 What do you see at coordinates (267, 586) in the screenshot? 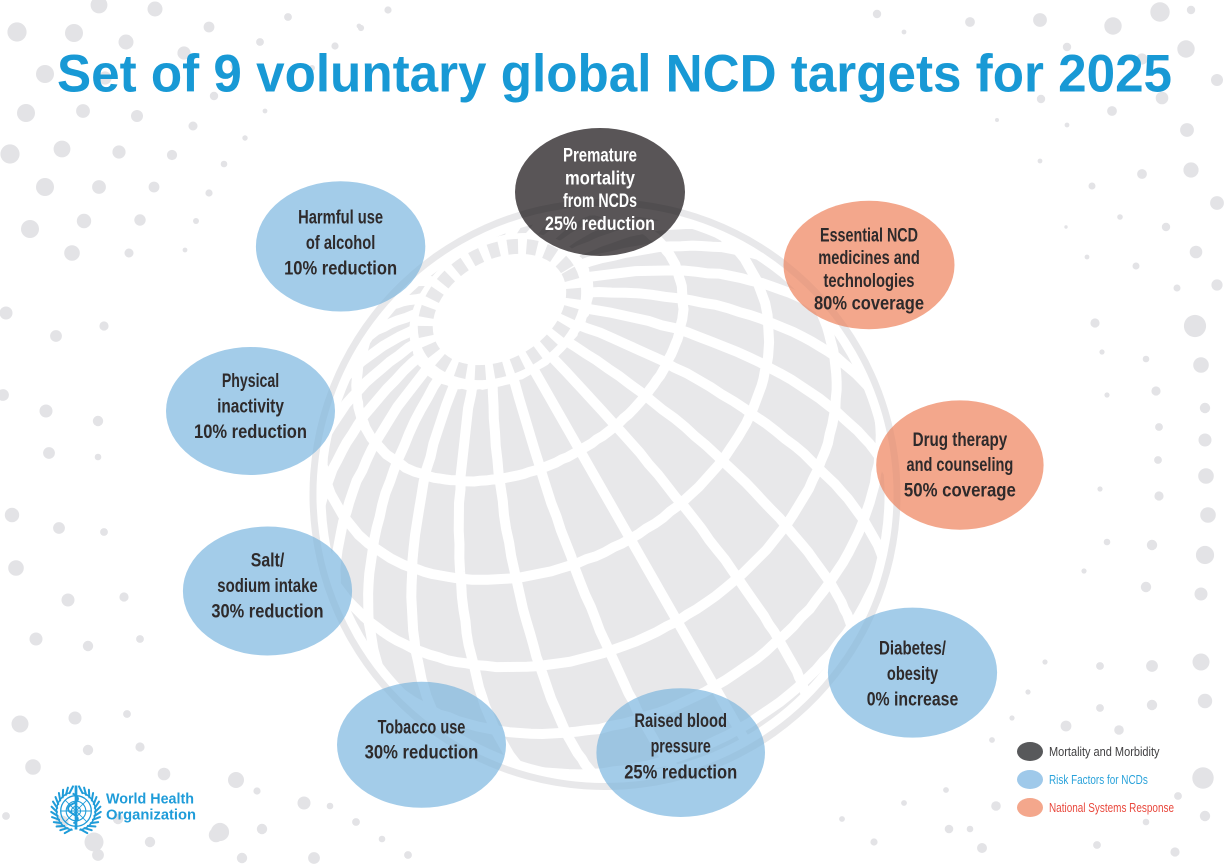
I see `svg-text: sodium intake` at bounding box center [267, 586].